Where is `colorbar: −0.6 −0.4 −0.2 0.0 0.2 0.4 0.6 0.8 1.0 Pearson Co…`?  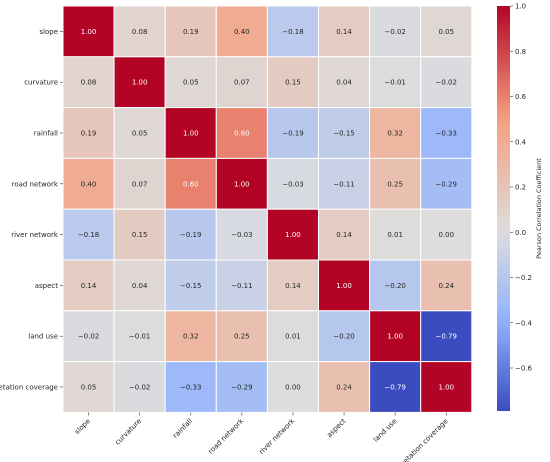 colorbar: −0.6 −0.4 −0.2 0.0 0.2 0.4 0.6 0.8 1.0 Pearson Co… is located at coordinates (520, 207).